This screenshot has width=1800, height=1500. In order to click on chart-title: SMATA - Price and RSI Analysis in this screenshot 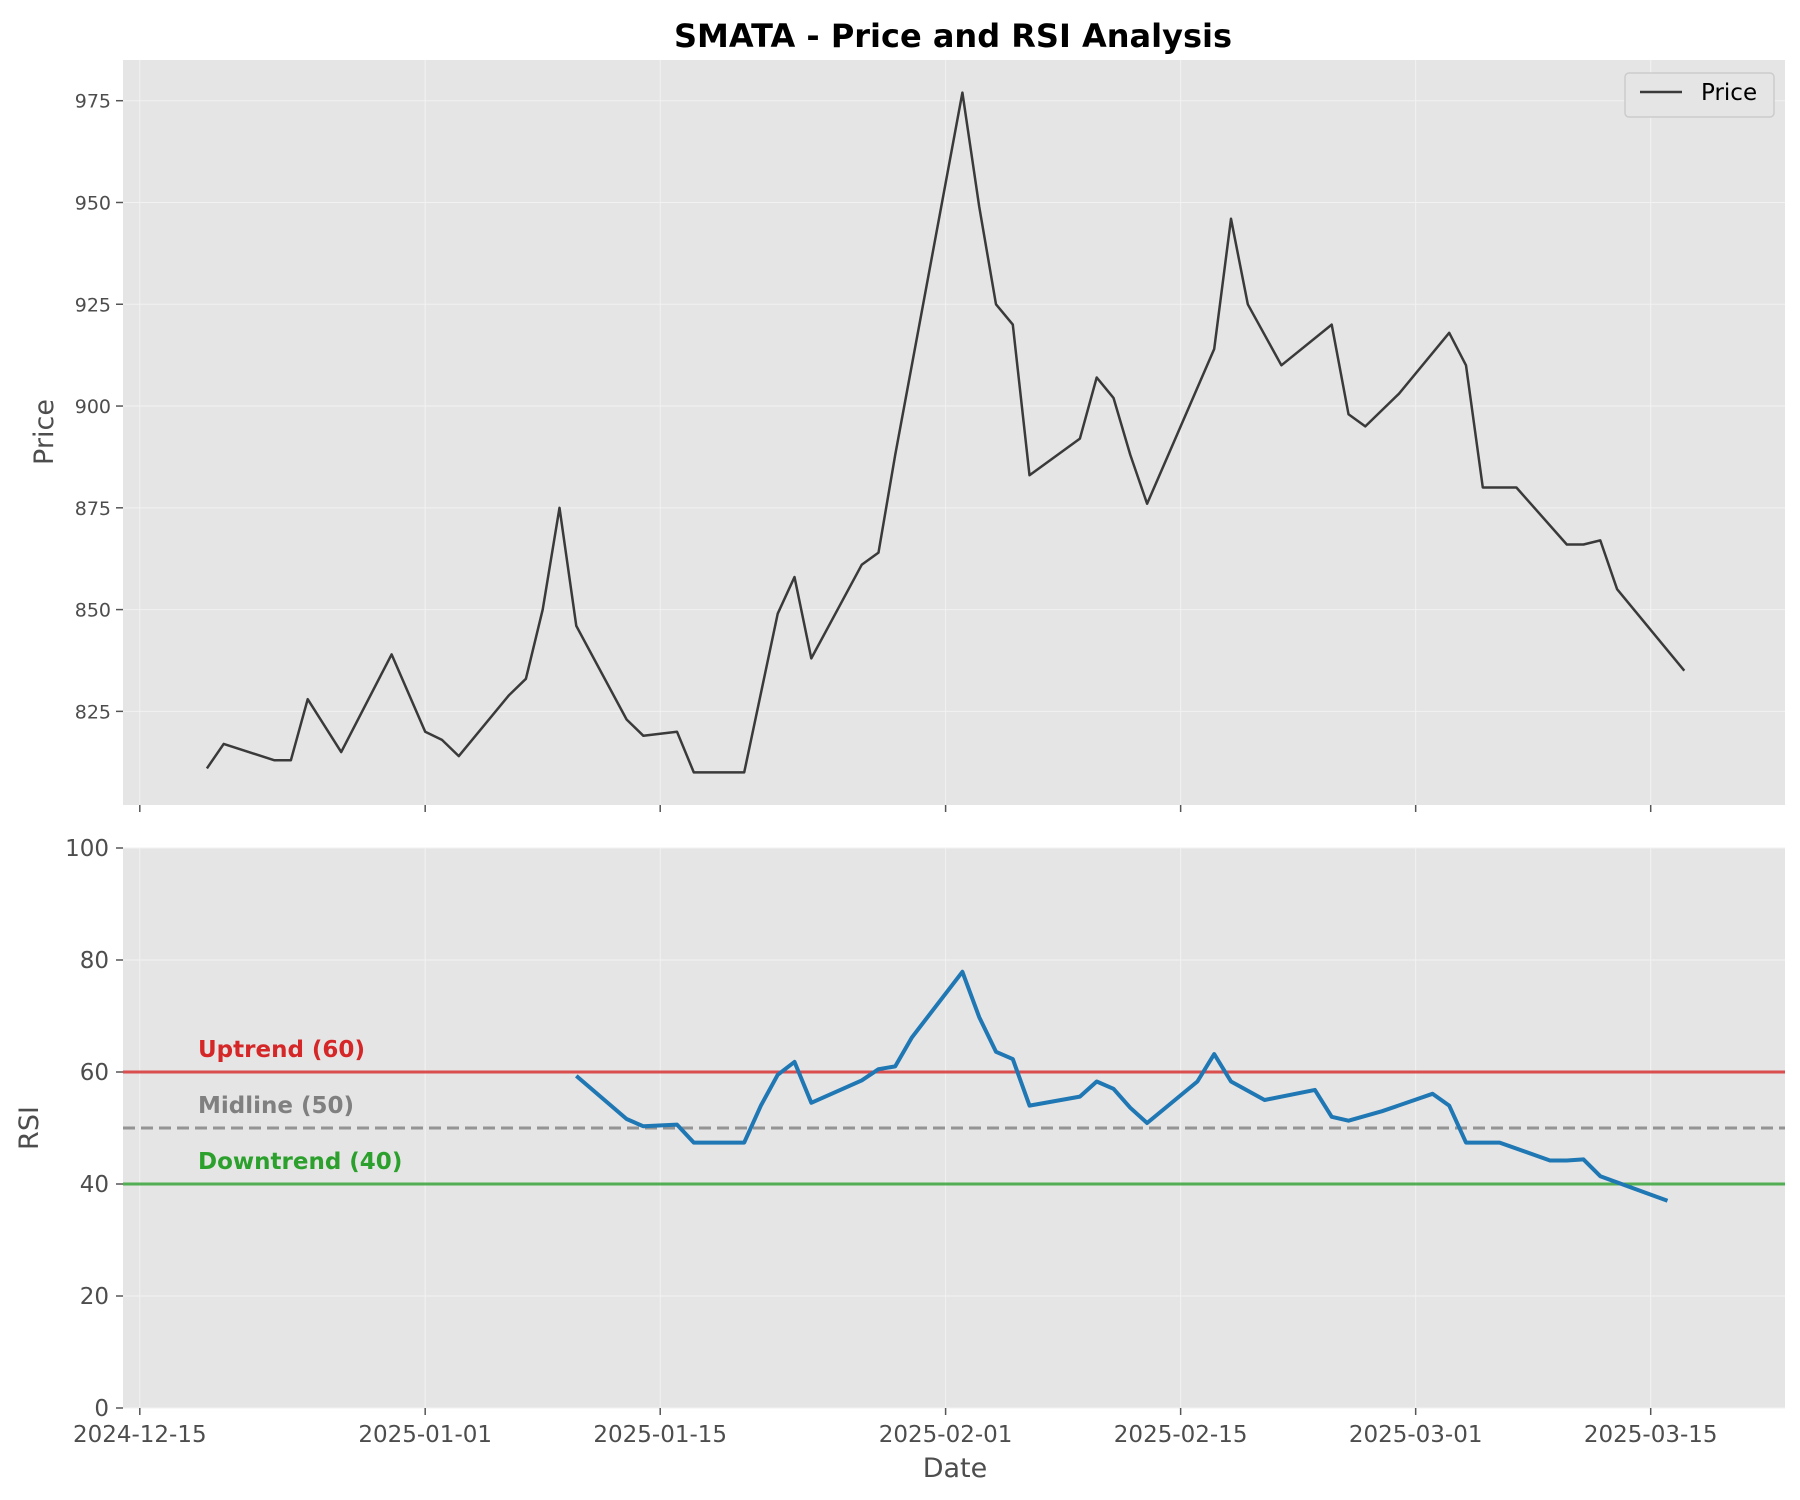, I will do `click(953, 36)`.